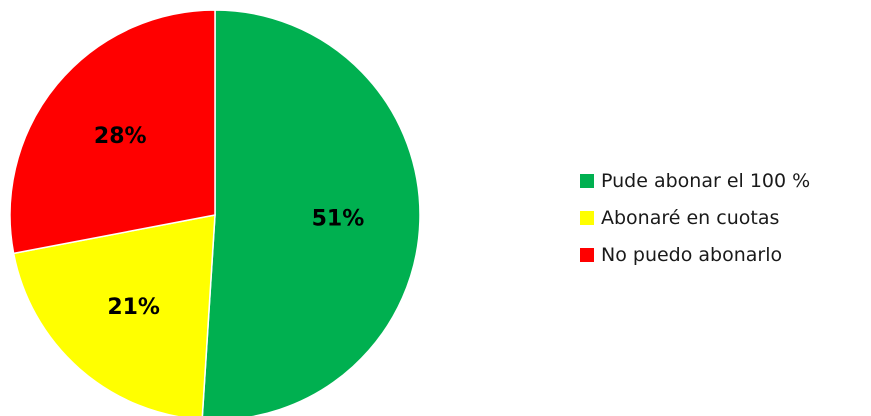  Describe the element at coordinates (691, 255) in the screenshot. I see `legend-label-no-puedo: No puedo abonarlo` at that location.